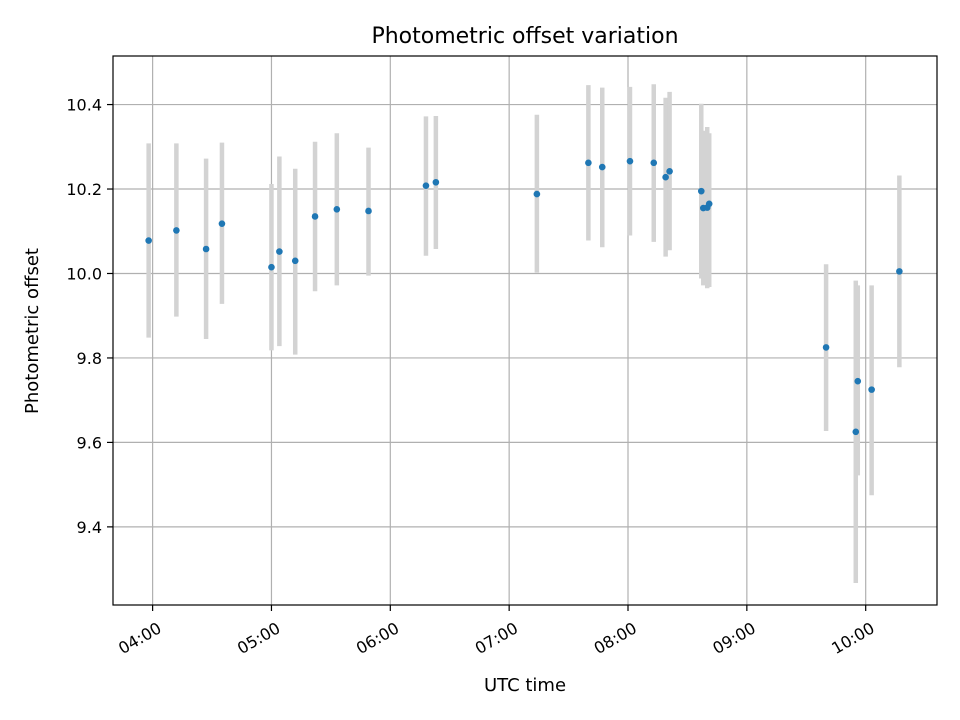 The height and width of the screenshot is (720, 960). Describe the element at coordinates (524, 36) in the screenshot. I see `chart-title: Photometric offset variation` at that location.